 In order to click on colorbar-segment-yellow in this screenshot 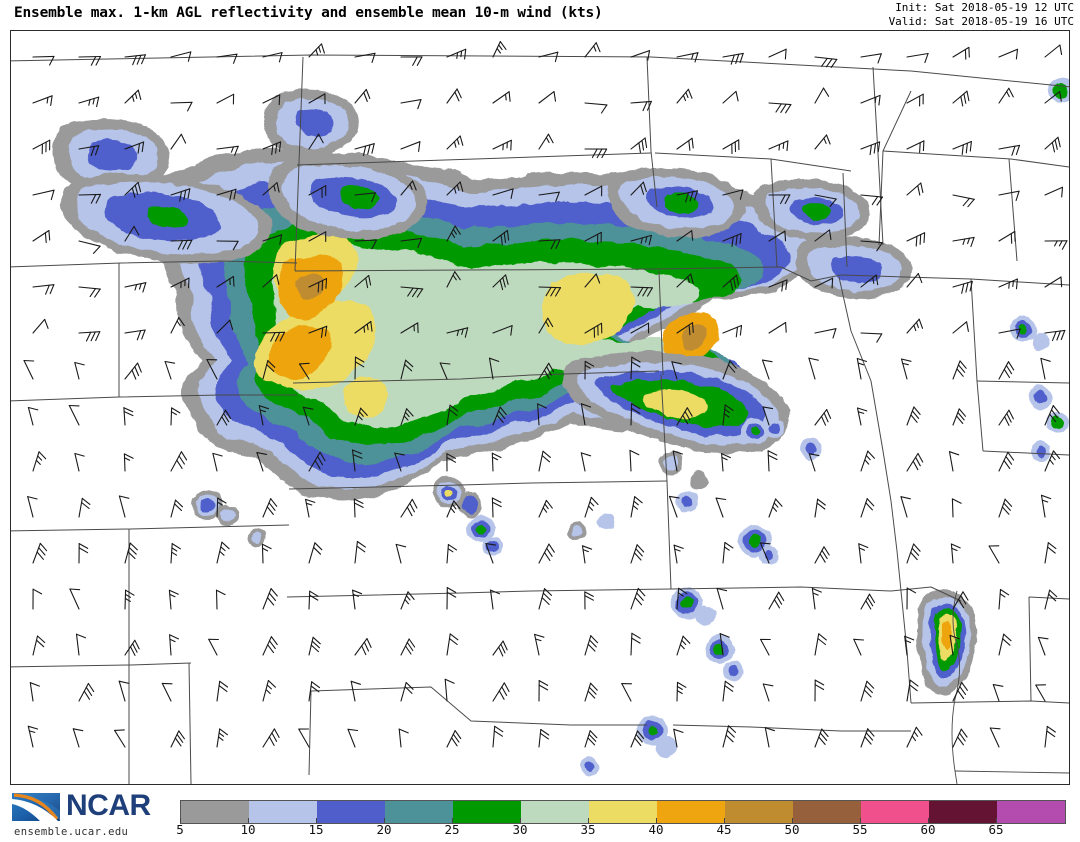, I will do `click(623, 812)`.